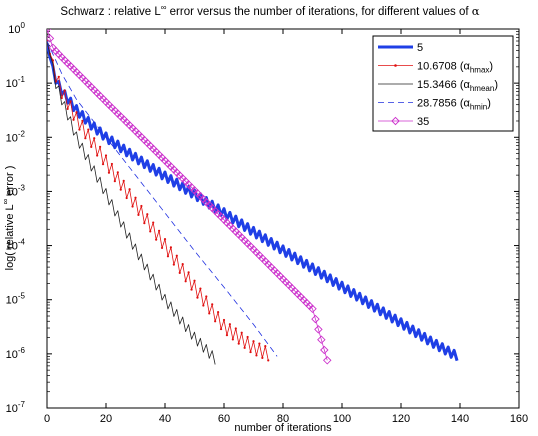 The image size is (538, 436). Describe the element at coordinates (283, 428) in the screenshot. I see `x-axis-label: number of iterations` at that location.